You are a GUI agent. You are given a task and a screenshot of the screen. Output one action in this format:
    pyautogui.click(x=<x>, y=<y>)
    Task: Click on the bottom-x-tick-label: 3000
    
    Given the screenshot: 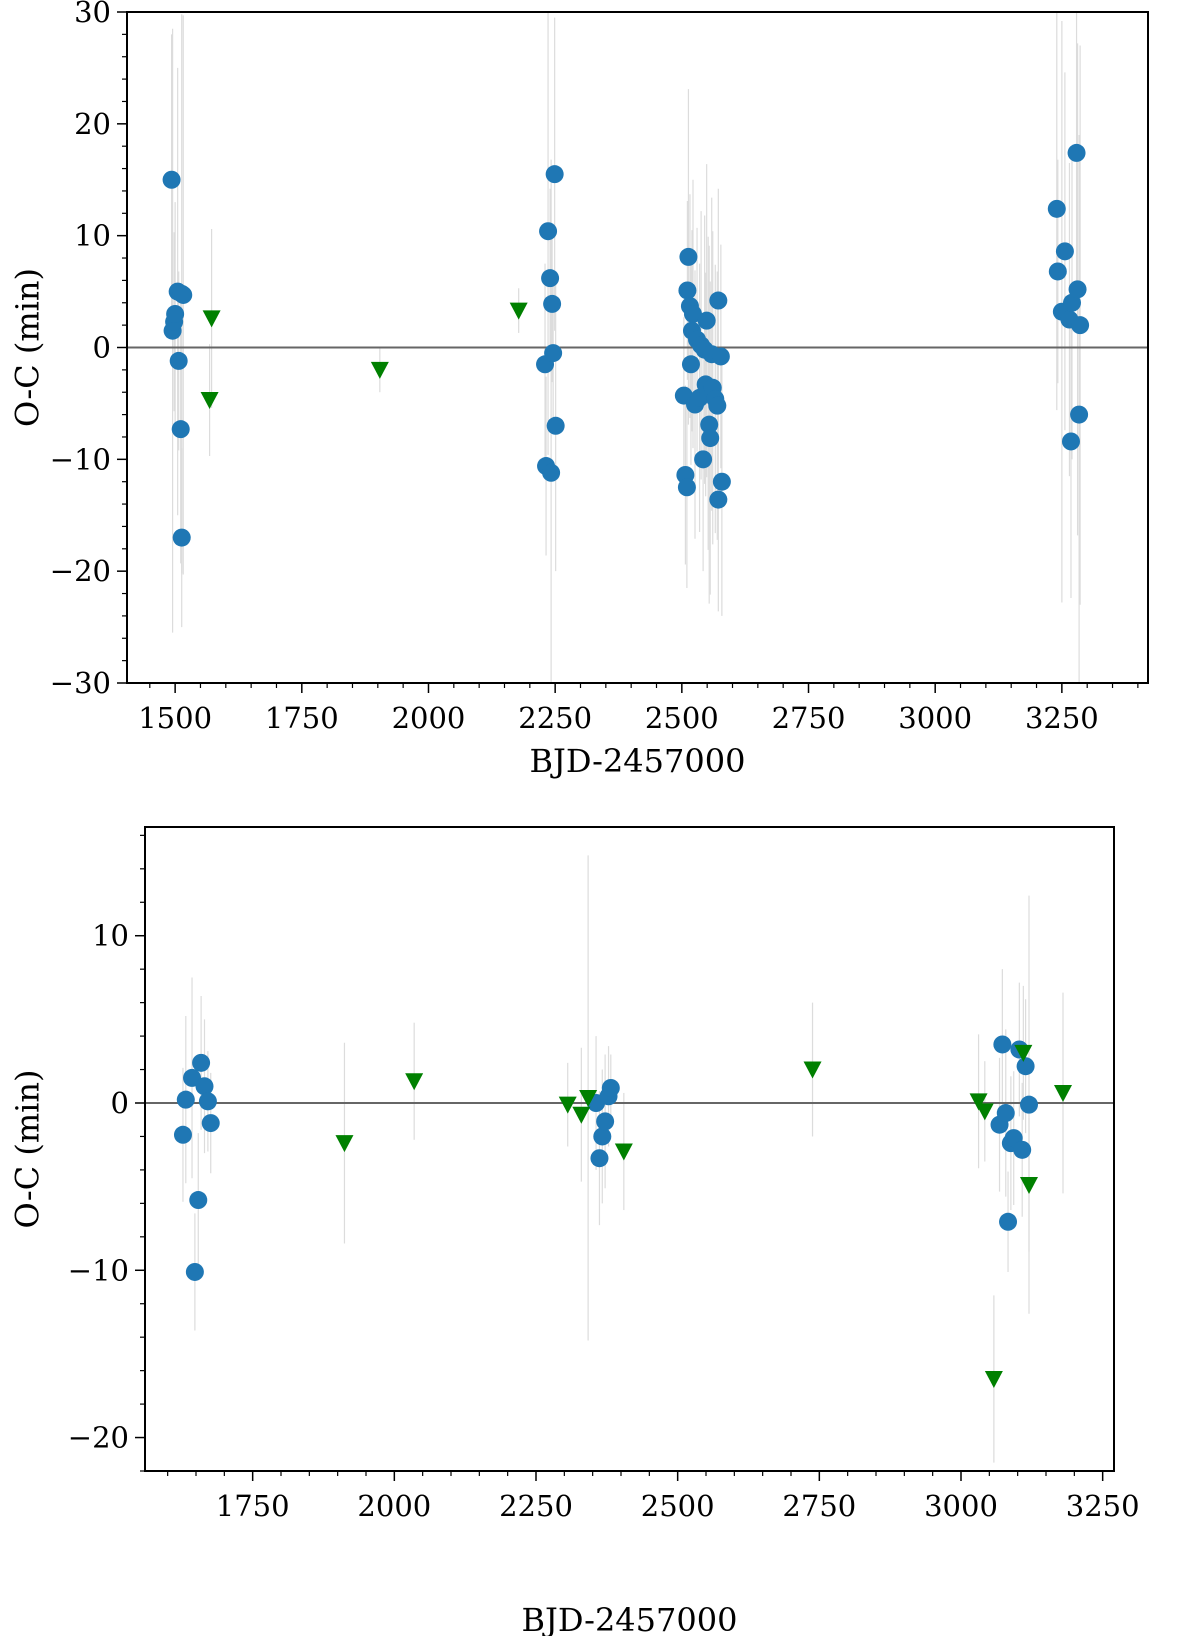 What is the action you would take?
    pyautogui.click(x=961, y=1506)
    